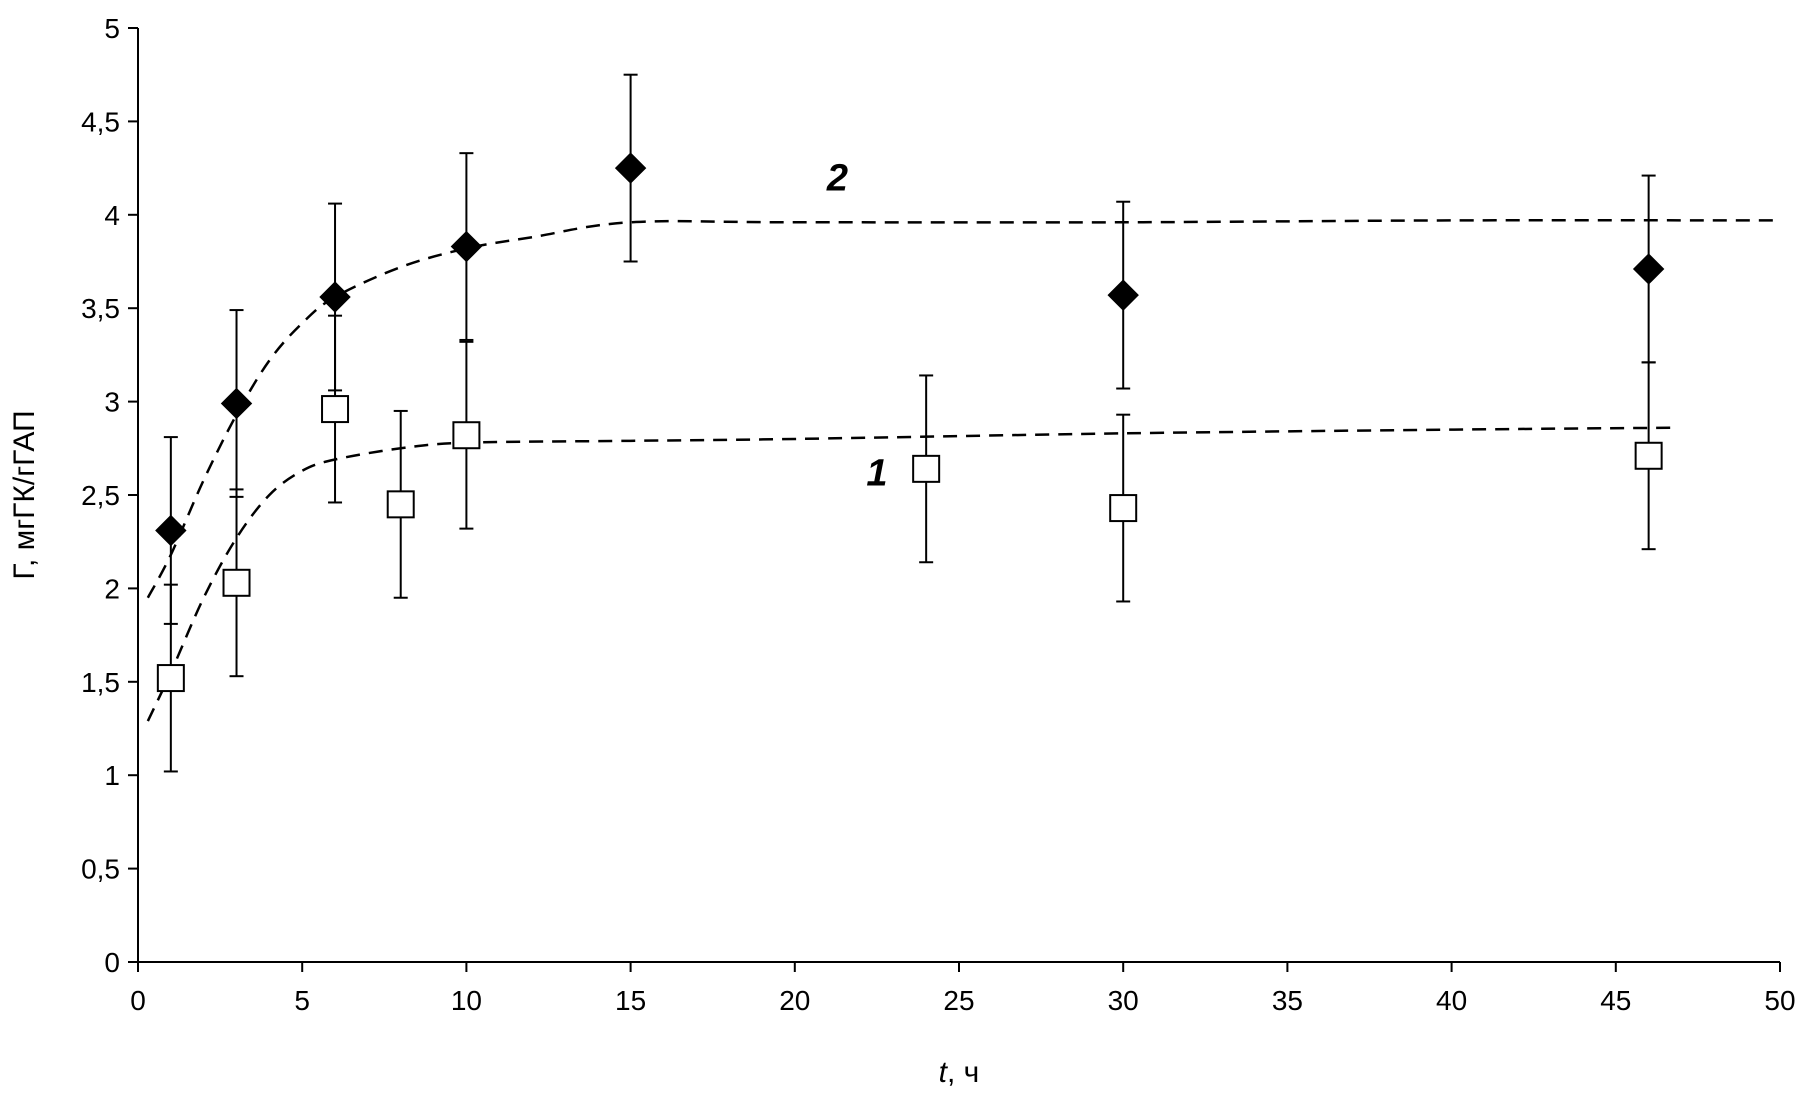 This screenshot has width=1803, height=1105. Describe the element at coordinates (112, 588) in the screenshot. I see `y-tick-label: 2` at that location.